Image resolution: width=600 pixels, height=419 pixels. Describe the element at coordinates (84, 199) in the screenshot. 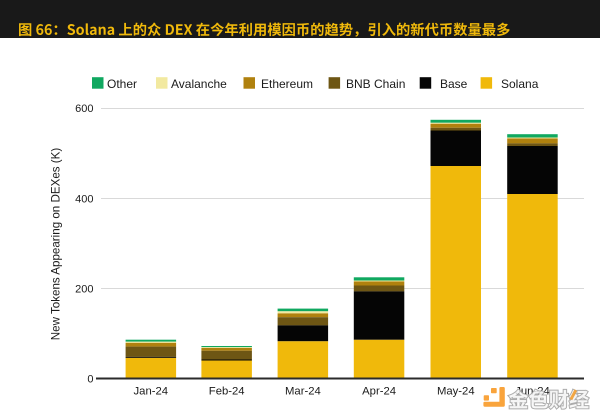

I see `svg-text: 400` at that location.